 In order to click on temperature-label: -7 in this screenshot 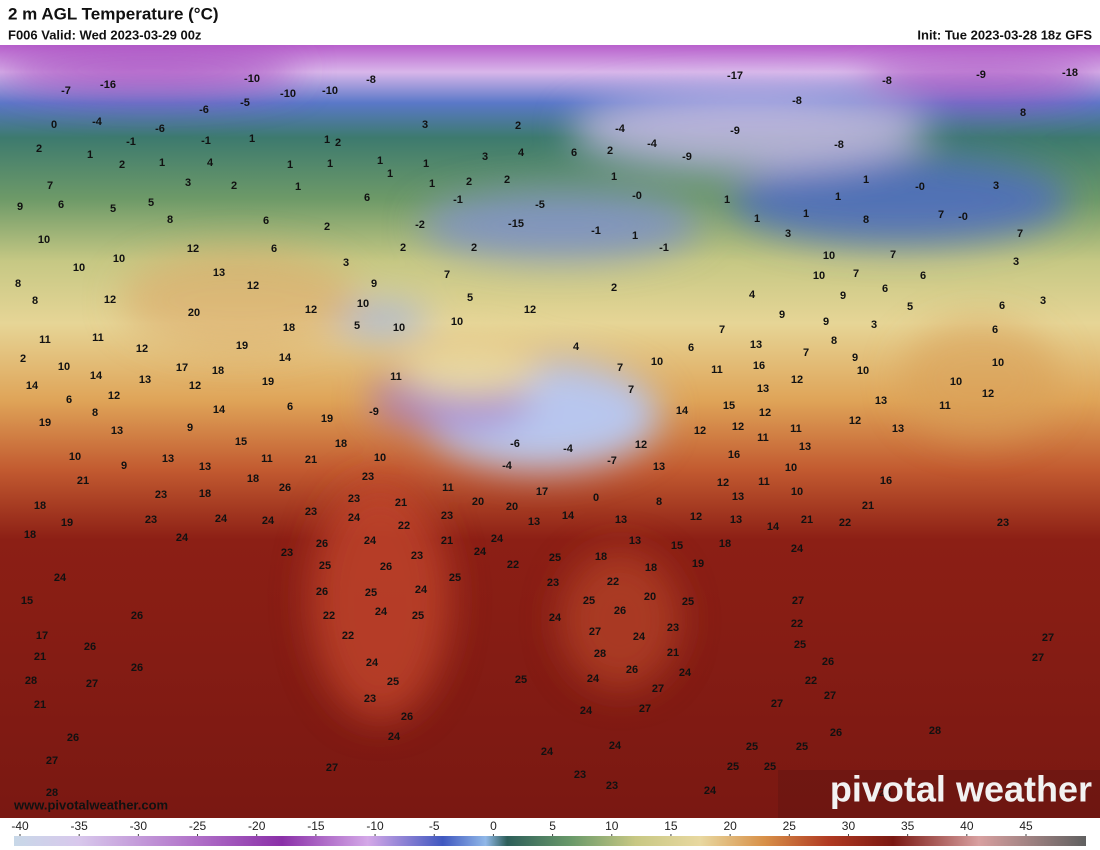, I will do `click(66, 91)`.